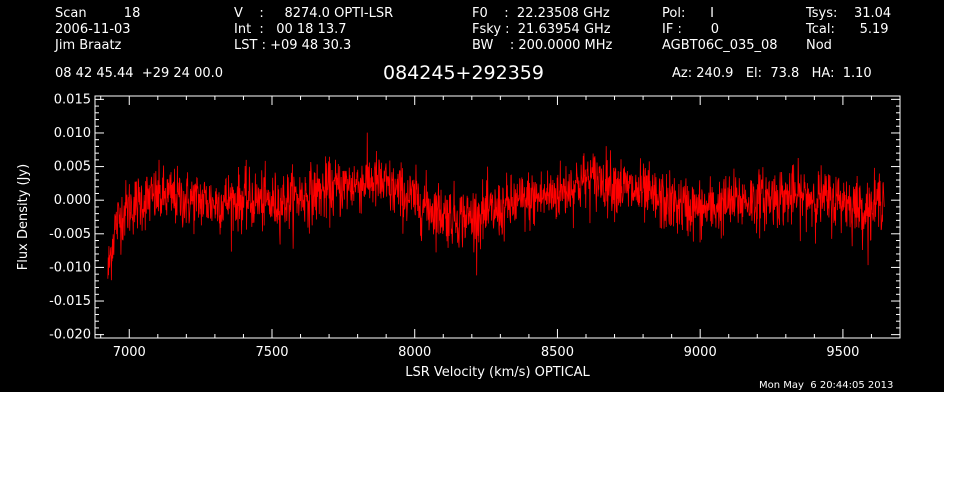 This screenshot has height=490, width=962. Describe the element at coordinates (842, 352) in the screenshot. I see `x-tick-label: 9500` at that location.